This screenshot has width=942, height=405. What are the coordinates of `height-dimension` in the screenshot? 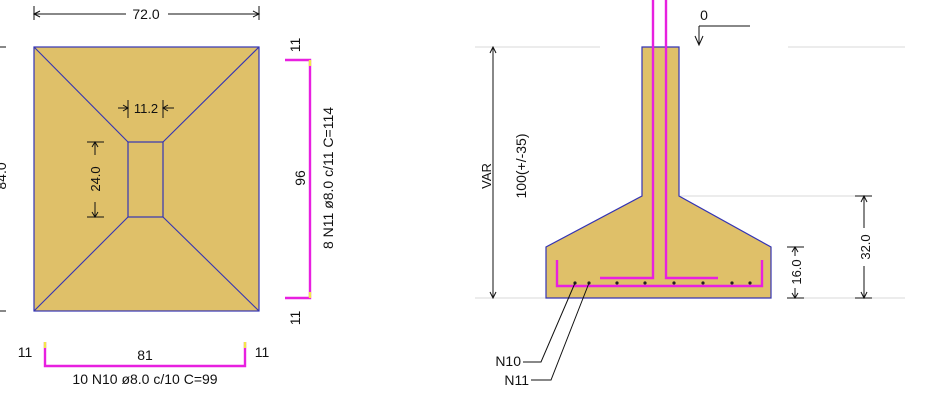 It's located at (3, 179).